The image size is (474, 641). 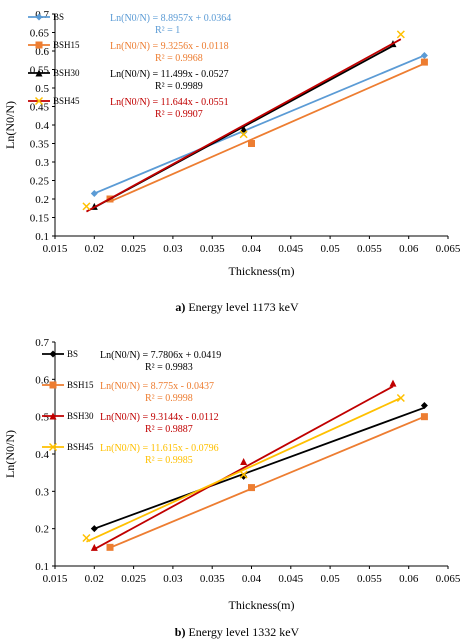 I want to click on equation-BSH45: Ln(N0/N) = 11.615x - 0.0796, so click(x=159, y=448).